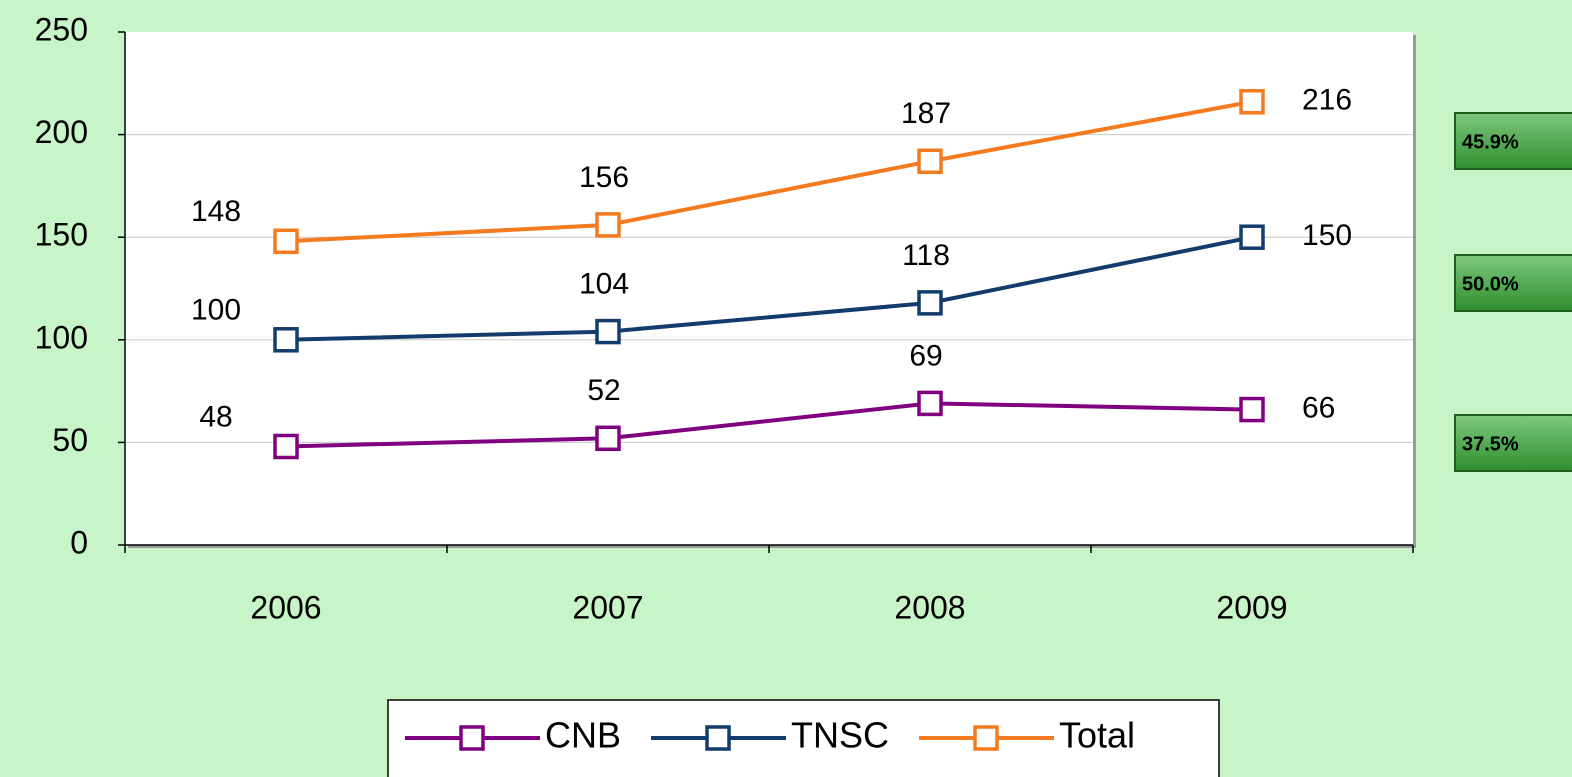 Image resolution: width=1572 pixels, height=777 pixels. What do you see at coordinates (926, 113) in the screenshot?
I see `data-label: 187` at bounding box center [926, 113].